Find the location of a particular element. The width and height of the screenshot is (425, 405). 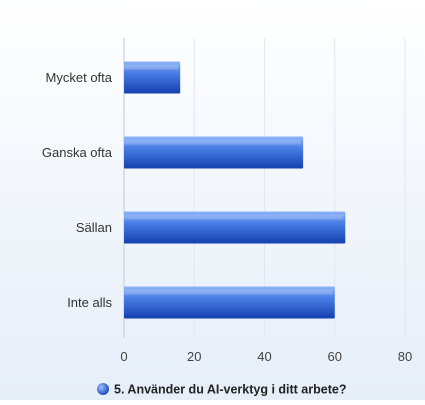

x-tick-label: 60 is located at coordinates (335, 356).